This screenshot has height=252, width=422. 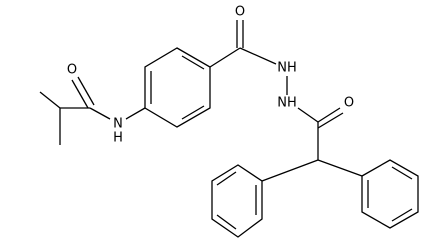 What do you see at coordinates (118, 124) in the screenshot?
I see `atom-label: N` at bounding box center [118, 124].